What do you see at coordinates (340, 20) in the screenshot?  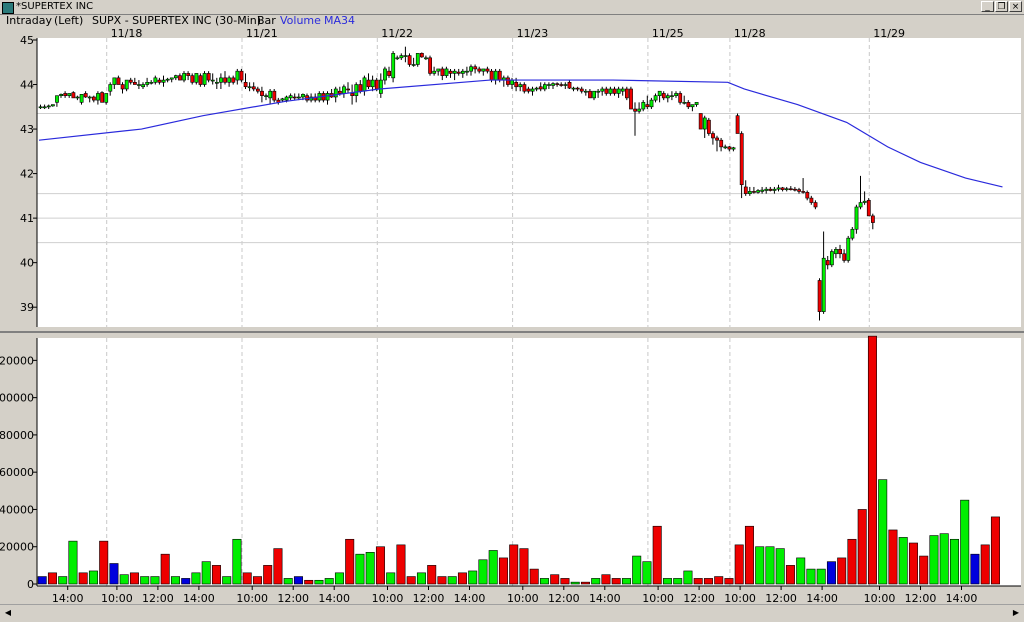 I see `ma-study-label: MA34` at bounding box center [340, 20].